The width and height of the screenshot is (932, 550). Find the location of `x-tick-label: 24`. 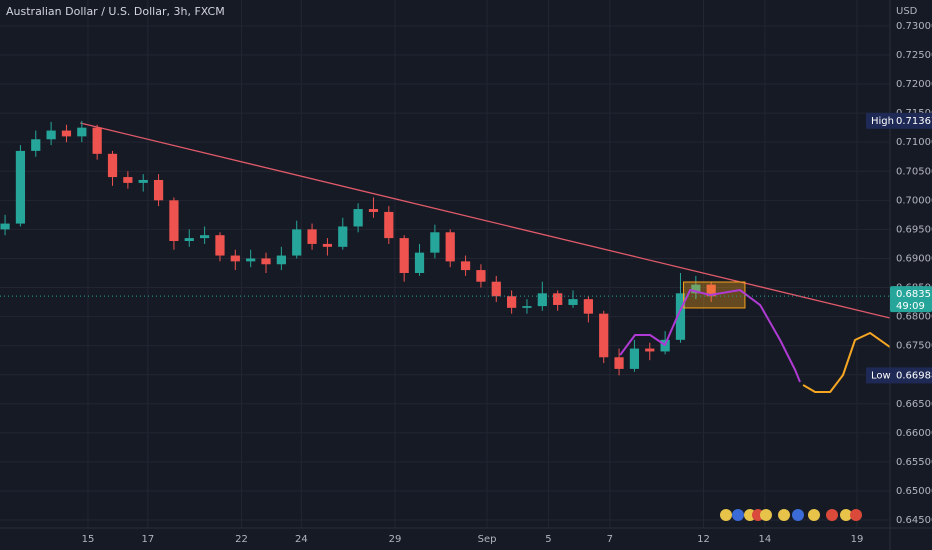

x-tick-label: 24 is located at coordinates (301, 539).